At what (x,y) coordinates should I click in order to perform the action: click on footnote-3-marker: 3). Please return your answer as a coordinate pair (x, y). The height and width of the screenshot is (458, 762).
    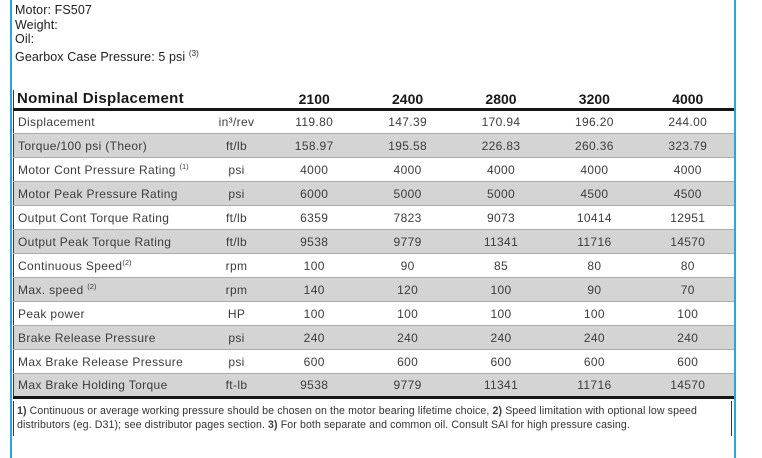
    Looking at the image, I should click on (273, 425).